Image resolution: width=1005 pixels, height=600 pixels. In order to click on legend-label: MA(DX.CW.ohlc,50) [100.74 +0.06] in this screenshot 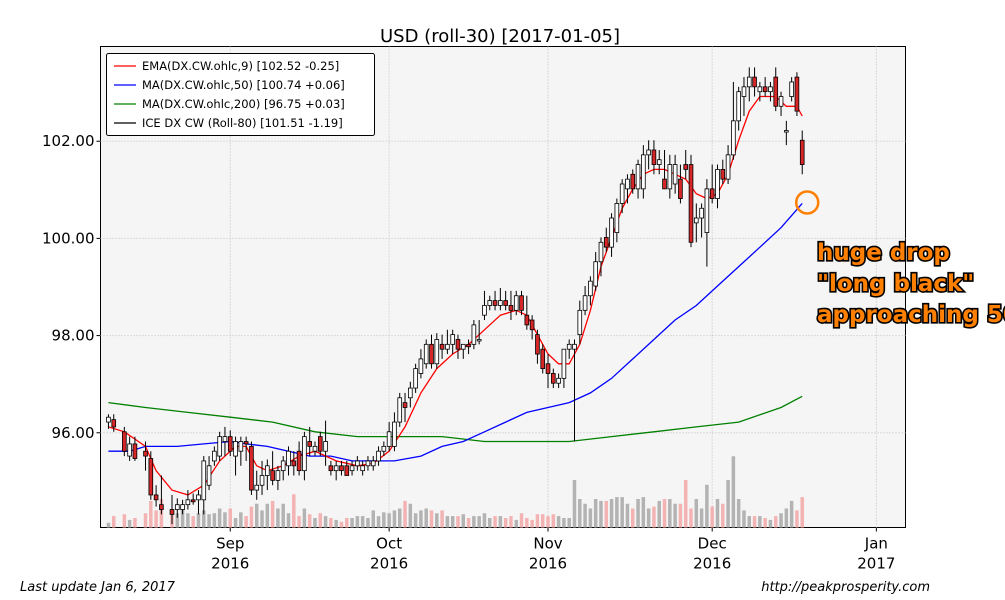, I will do `click(243, 85)`.